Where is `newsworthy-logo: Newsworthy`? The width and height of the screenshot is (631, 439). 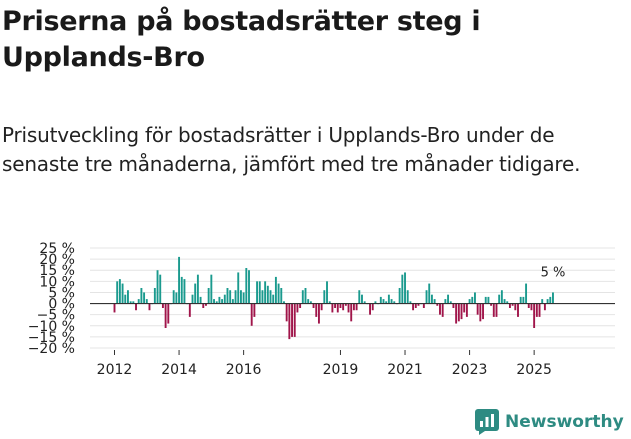 newsworthy-logo: Newsworthy is located at coordinates (549, 422).